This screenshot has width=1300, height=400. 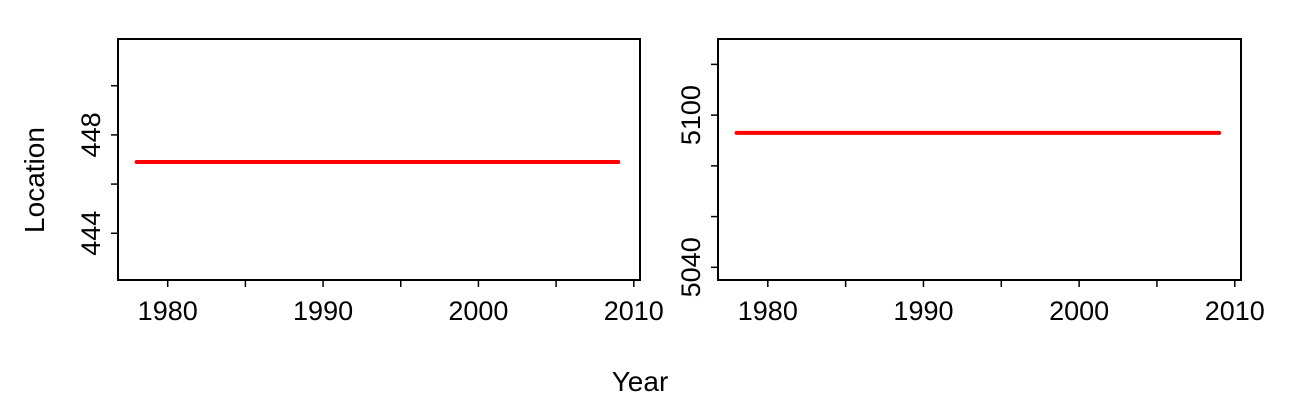 I want to click on y-tick-label-5040: 5040, so click(x=691, y=267).